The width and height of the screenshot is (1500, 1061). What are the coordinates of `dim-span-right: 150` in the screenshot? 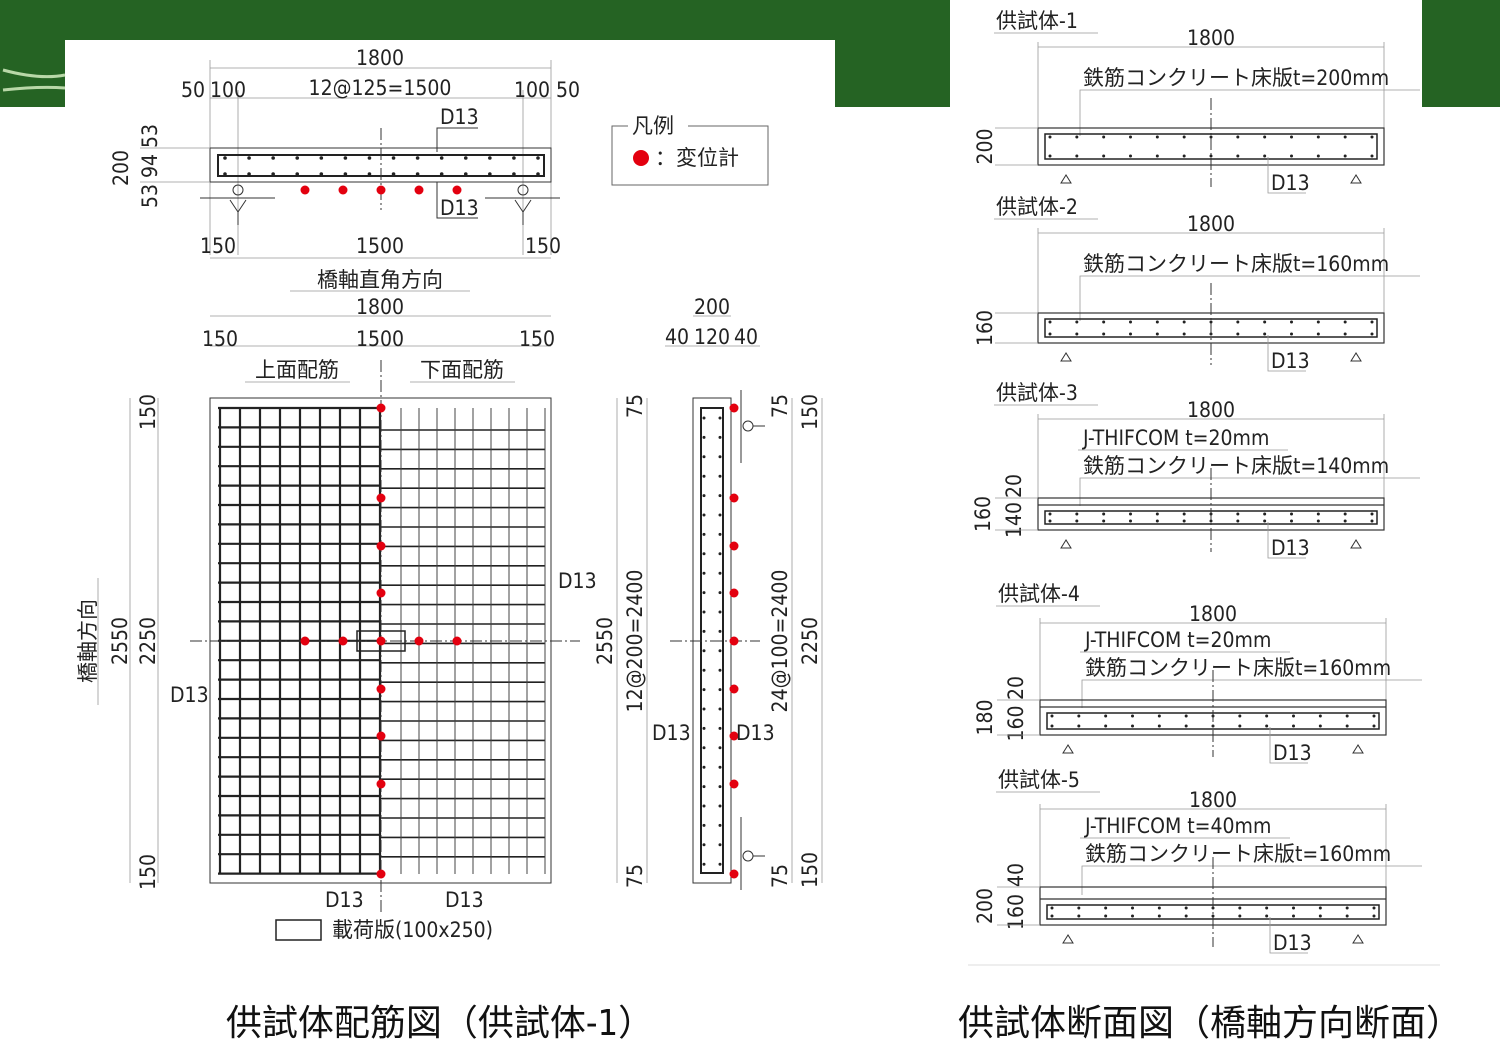 It's located at (543, 246).